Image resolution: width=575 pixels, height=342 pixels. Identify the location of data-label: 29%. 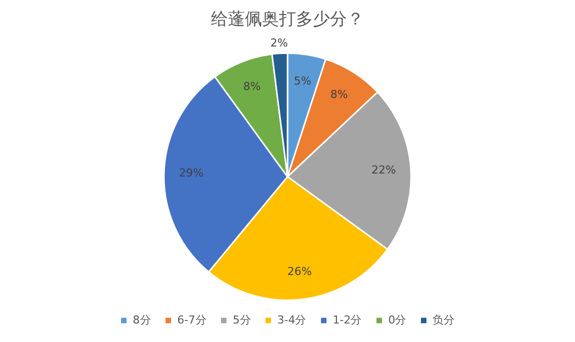
(191, 173).